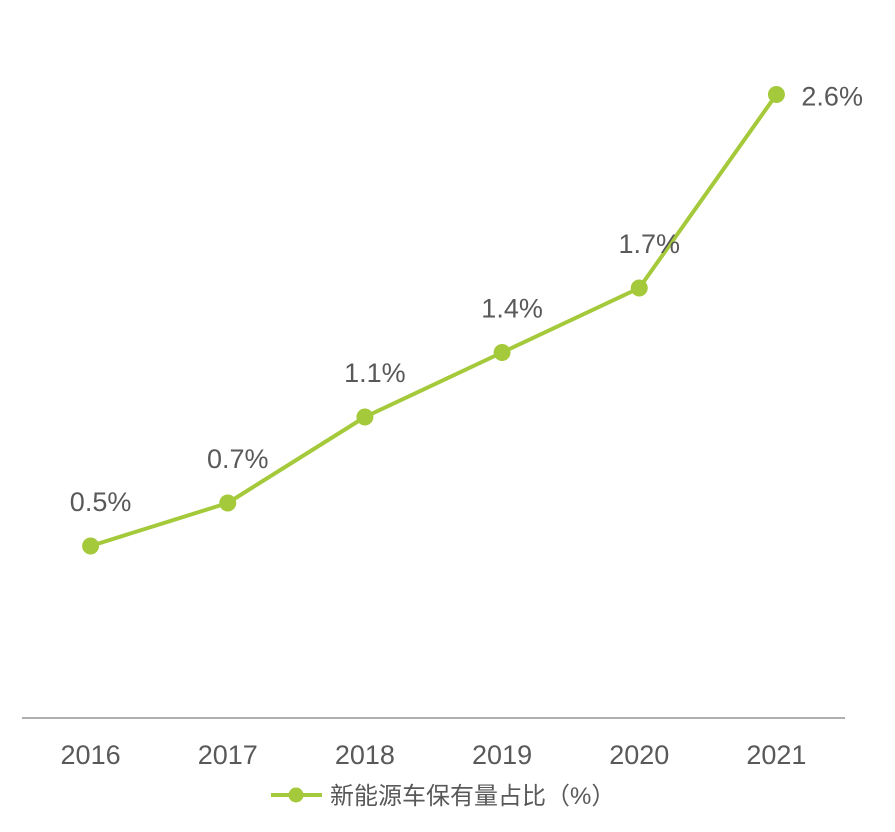 The image size is (895, 832). What do you see at coordinates (228, 503) in the screenshot?
I see `data-point-2017` at bounding box center [228, 503].